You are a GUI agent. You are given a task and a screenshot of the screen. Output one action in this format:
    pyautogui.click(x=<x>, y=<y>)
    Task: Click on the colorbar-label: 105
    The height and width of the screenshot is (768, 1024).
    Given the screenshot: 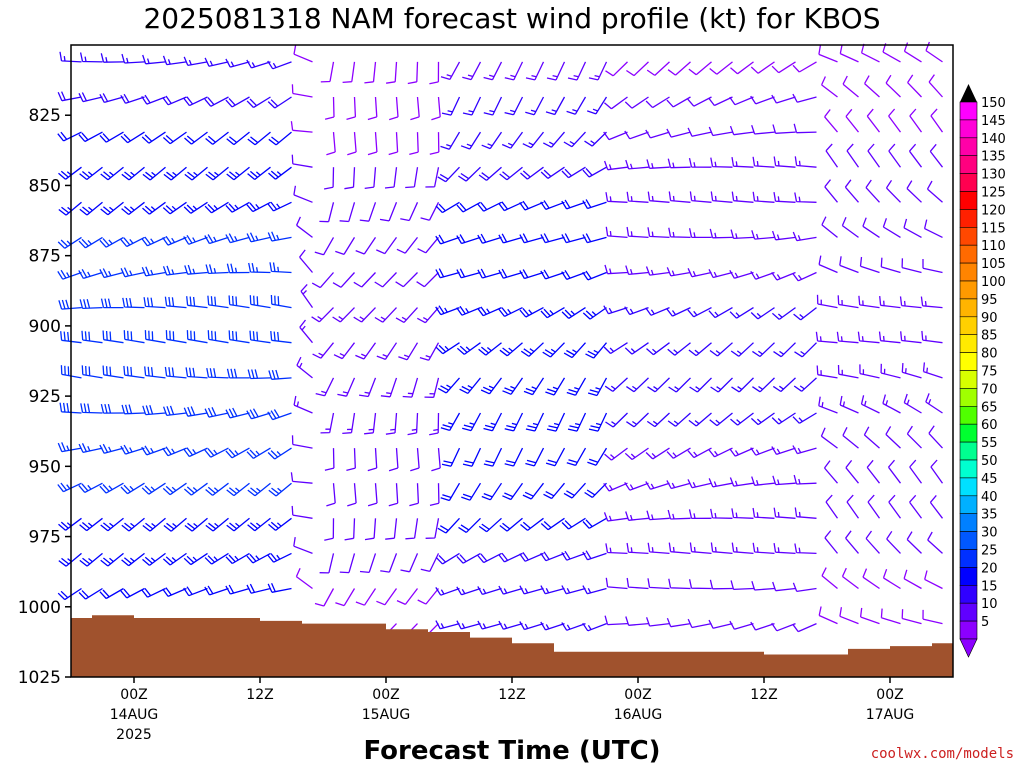 What is the action you would take?
    pyautogui.click(x=993, y=264)
    